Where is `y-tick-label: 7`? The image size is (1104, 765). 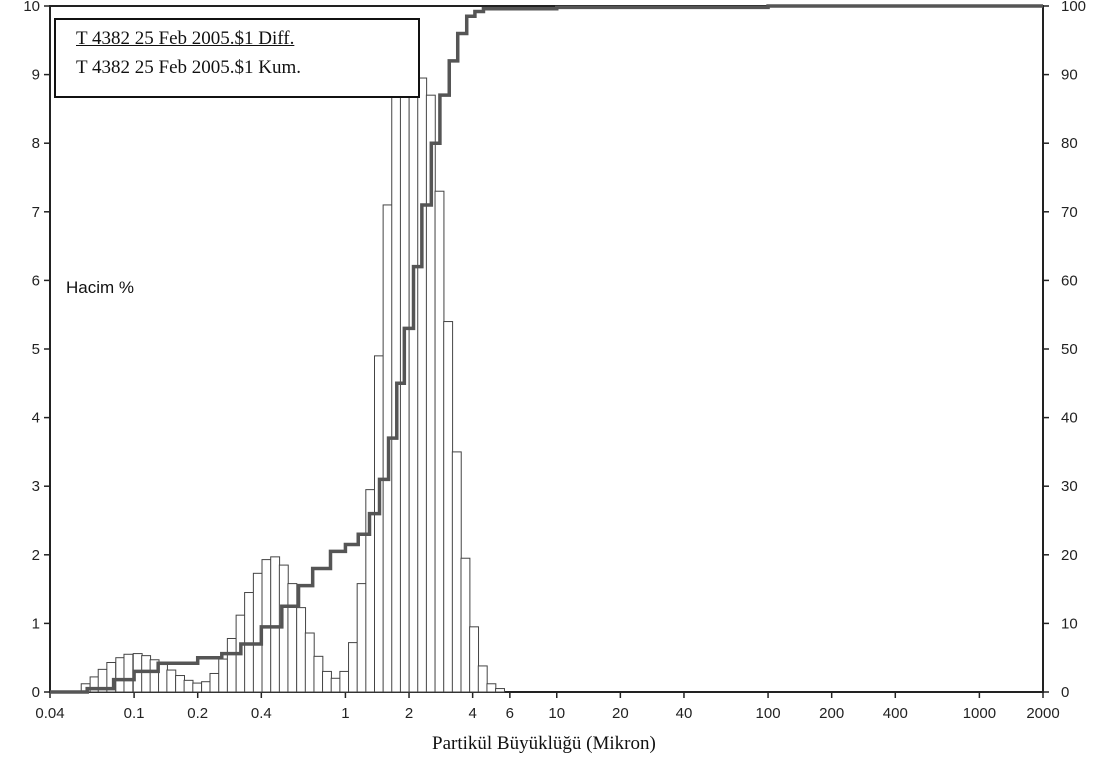 y-tick-label: 7 is located at coordinates (36, 212).